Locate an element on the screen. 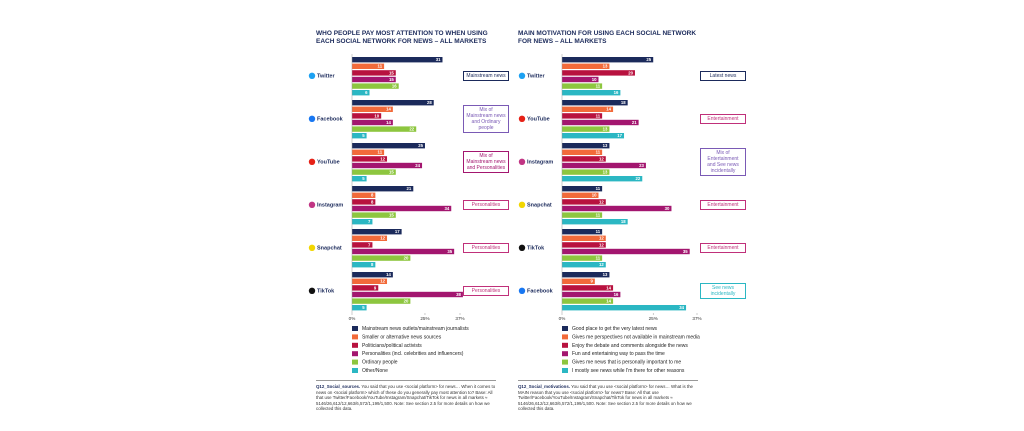 The width and height of the screenshot is (1024, 431). x-tick-label: 37% is located at coordinates (459, 318).